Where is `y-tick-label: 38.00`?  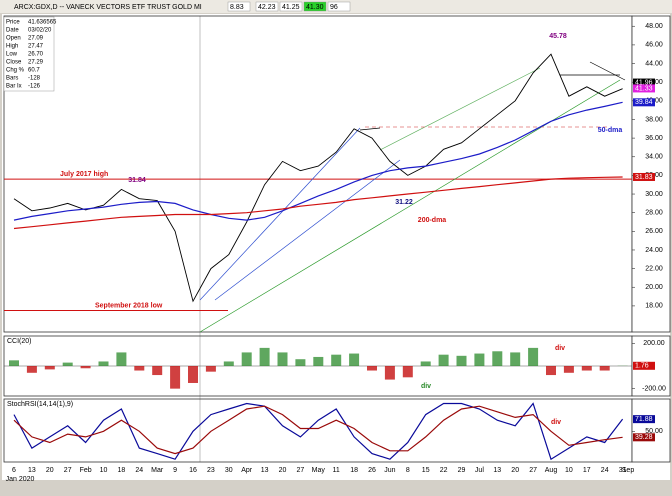 y-tick-label: 38.00 is located at coordinates (654, 119).